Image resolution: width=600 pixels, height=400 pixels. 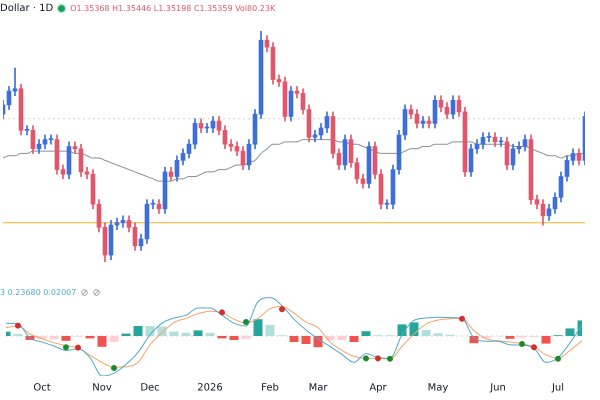 I want to click on chart-subtitle: O1.35368 H1.35446 L1.35198 C1.35359 Vol80.23K, so click(x=173, y=8).